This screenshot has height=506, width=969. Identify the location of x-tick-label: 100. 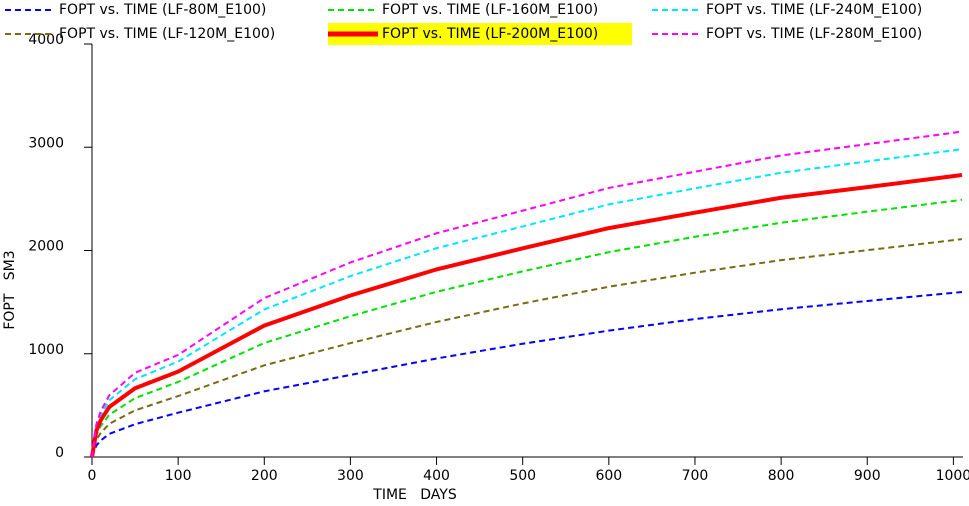
(178, 476).